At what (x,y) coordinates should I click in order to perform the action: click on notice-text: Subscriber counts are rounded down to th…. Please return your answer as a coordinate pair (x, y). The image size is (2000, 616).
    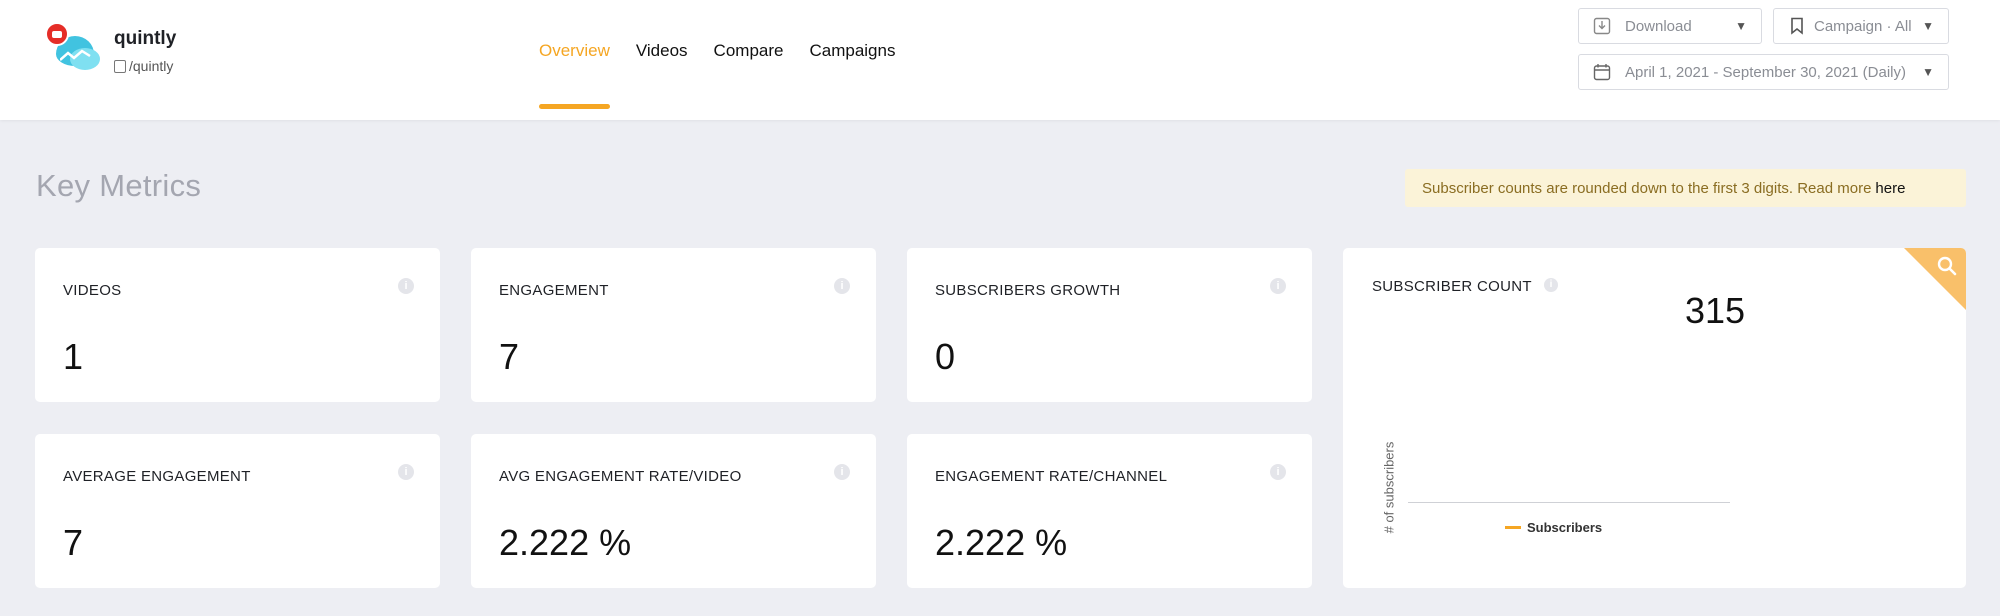
    Looking at the image, I should click on (1647, 188).